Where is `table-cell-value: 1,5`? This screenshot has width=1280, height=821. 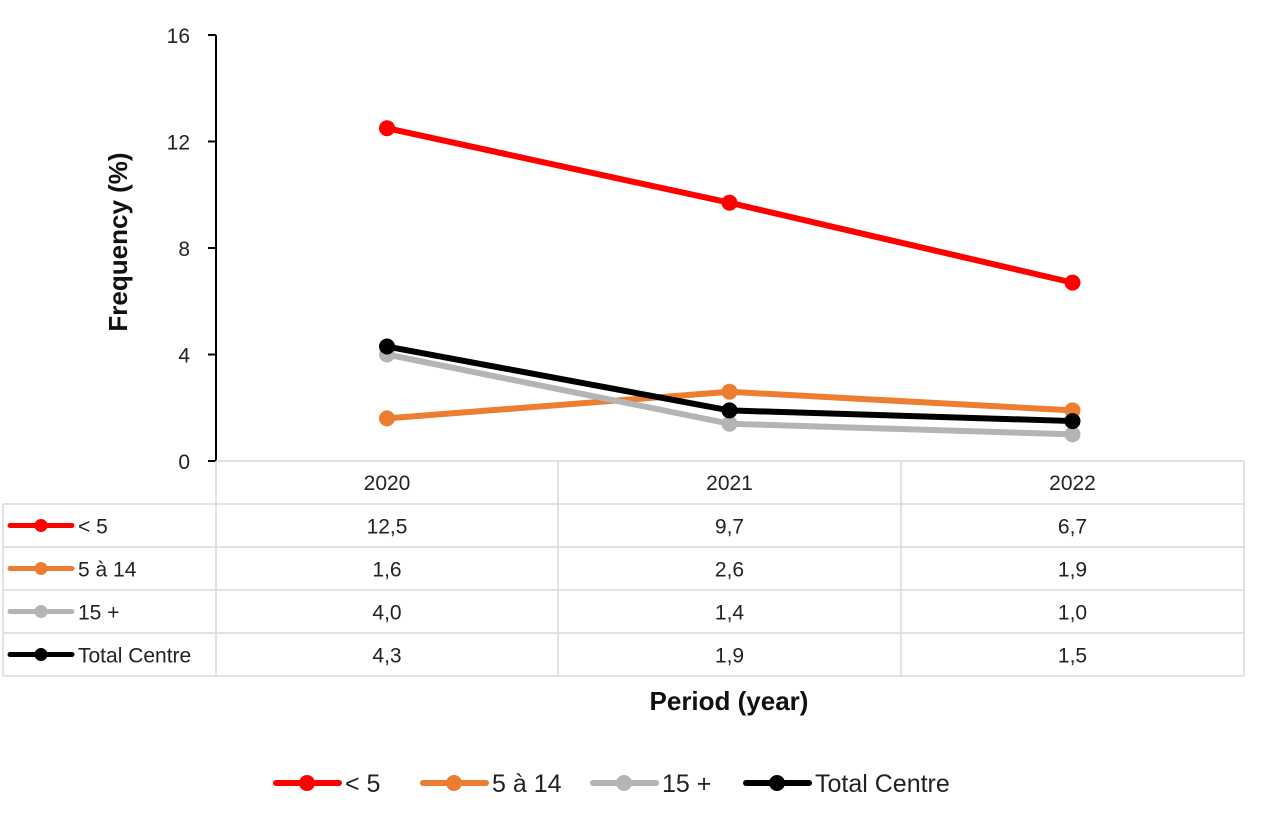
table-cell-value: 1,5 is located at coordinates (1072, 656).